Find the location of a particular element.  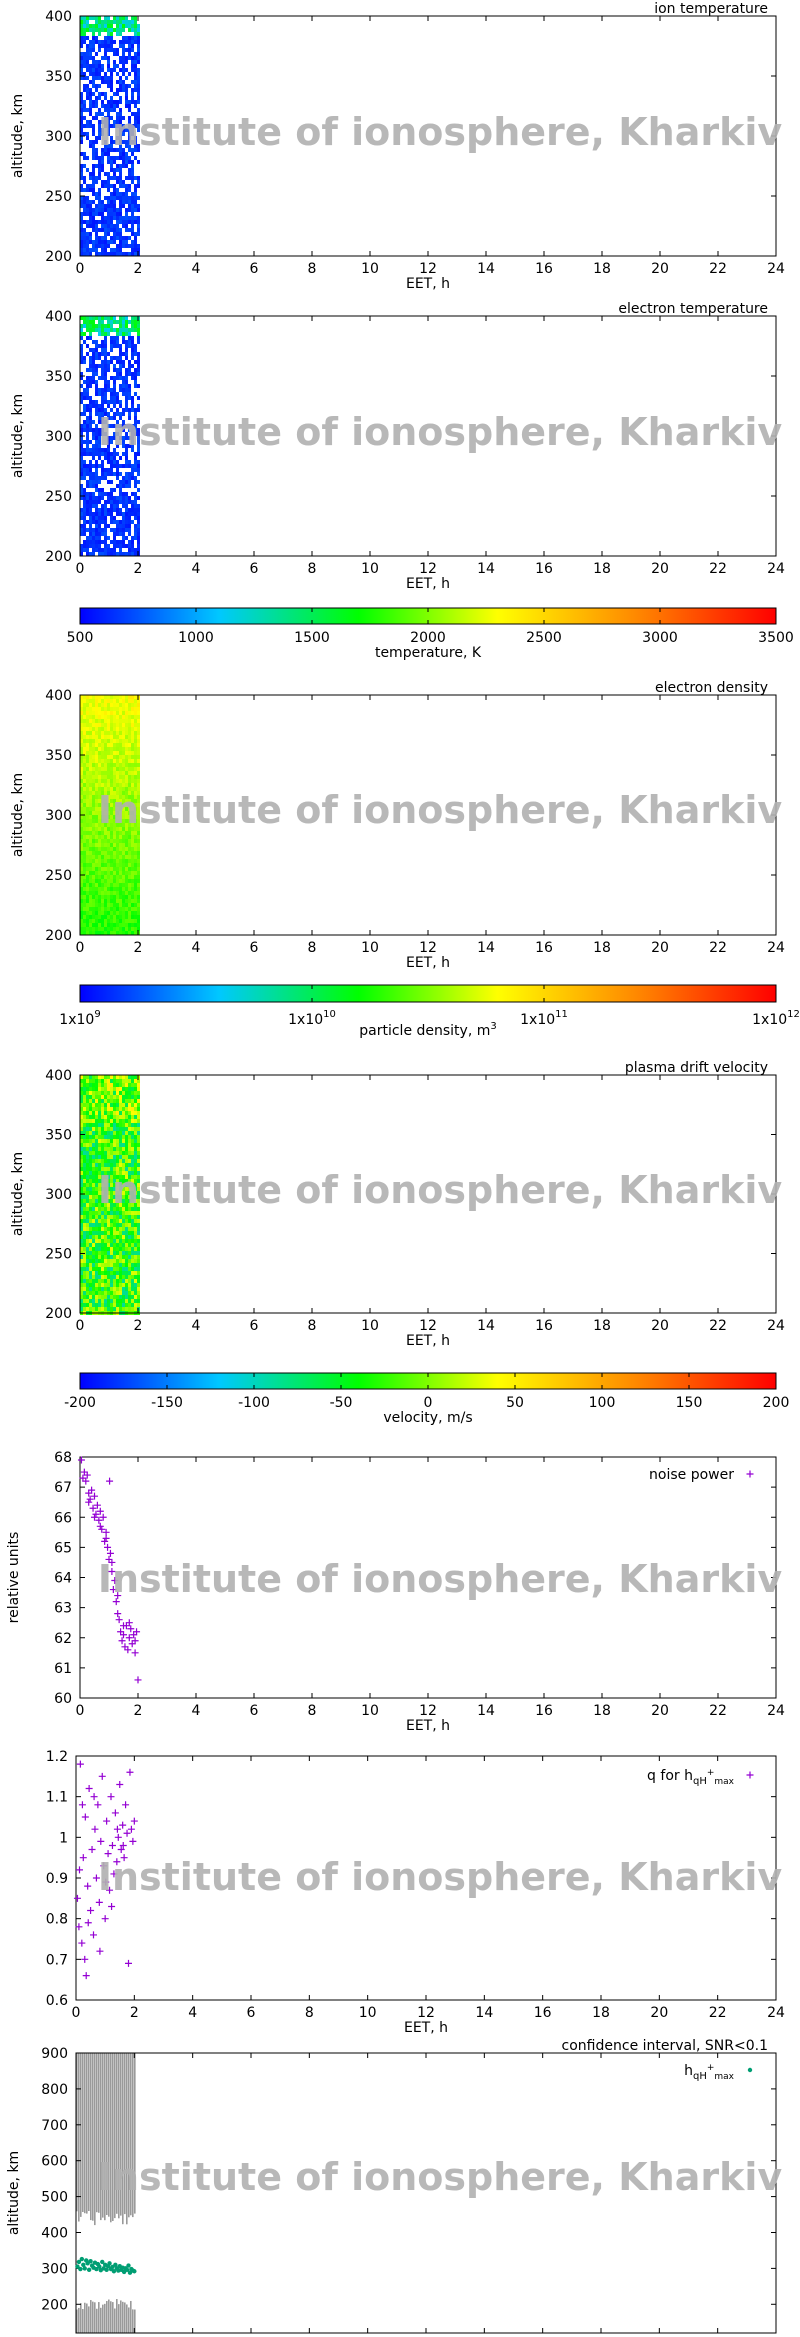

x-tick-label: 0 is located at coordinates (80, 1711).